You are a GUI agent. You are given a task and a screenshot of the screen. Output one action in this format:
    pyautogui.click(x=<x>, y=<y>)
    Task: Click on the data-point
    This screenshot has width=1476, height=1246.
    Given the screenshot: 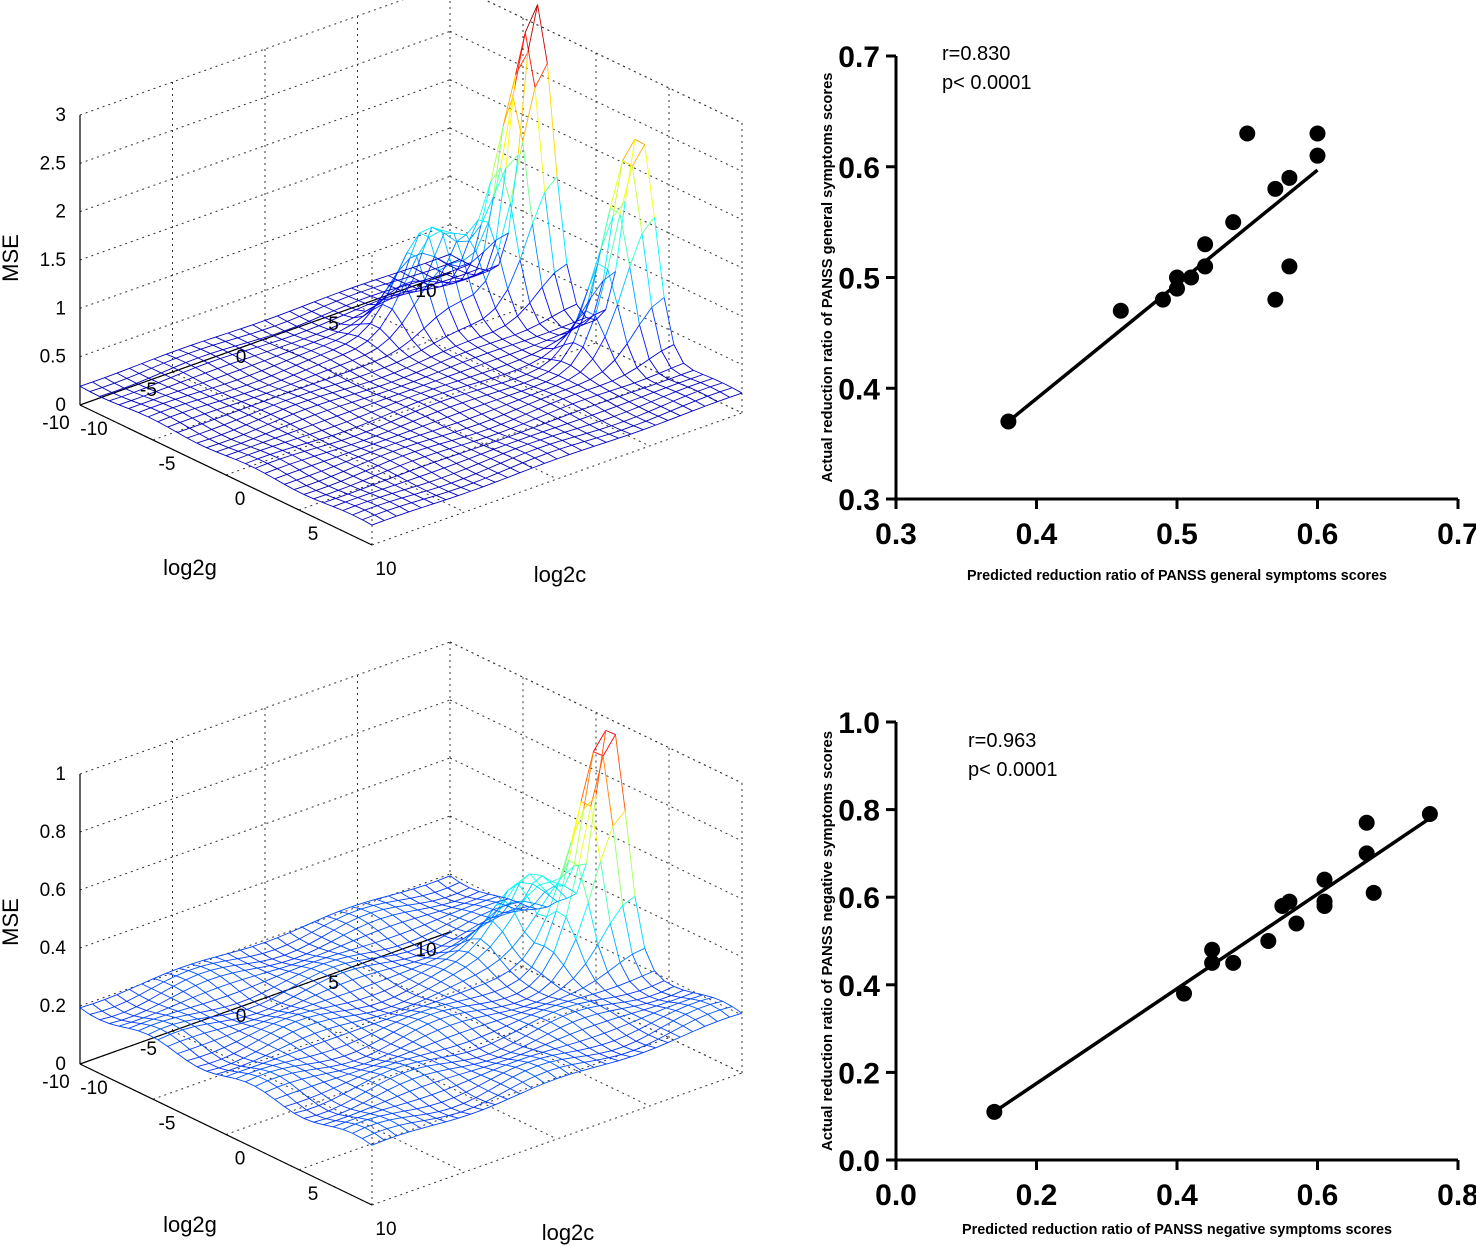 What is the action you would take?
    pyautogui.click(x=1205, y=244)
    